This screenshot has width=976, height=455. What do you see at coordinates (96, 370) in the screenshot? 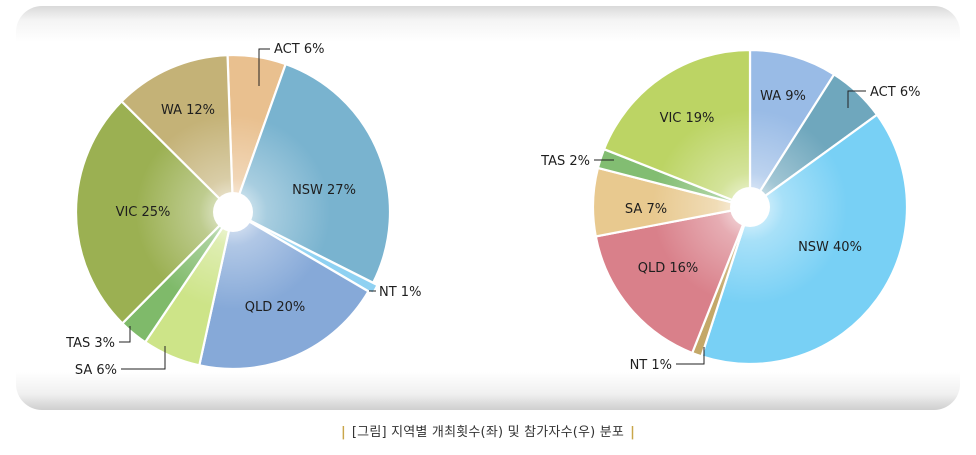
I see `slice-label-sa: SA 6%` at bounding box center [96, 370].